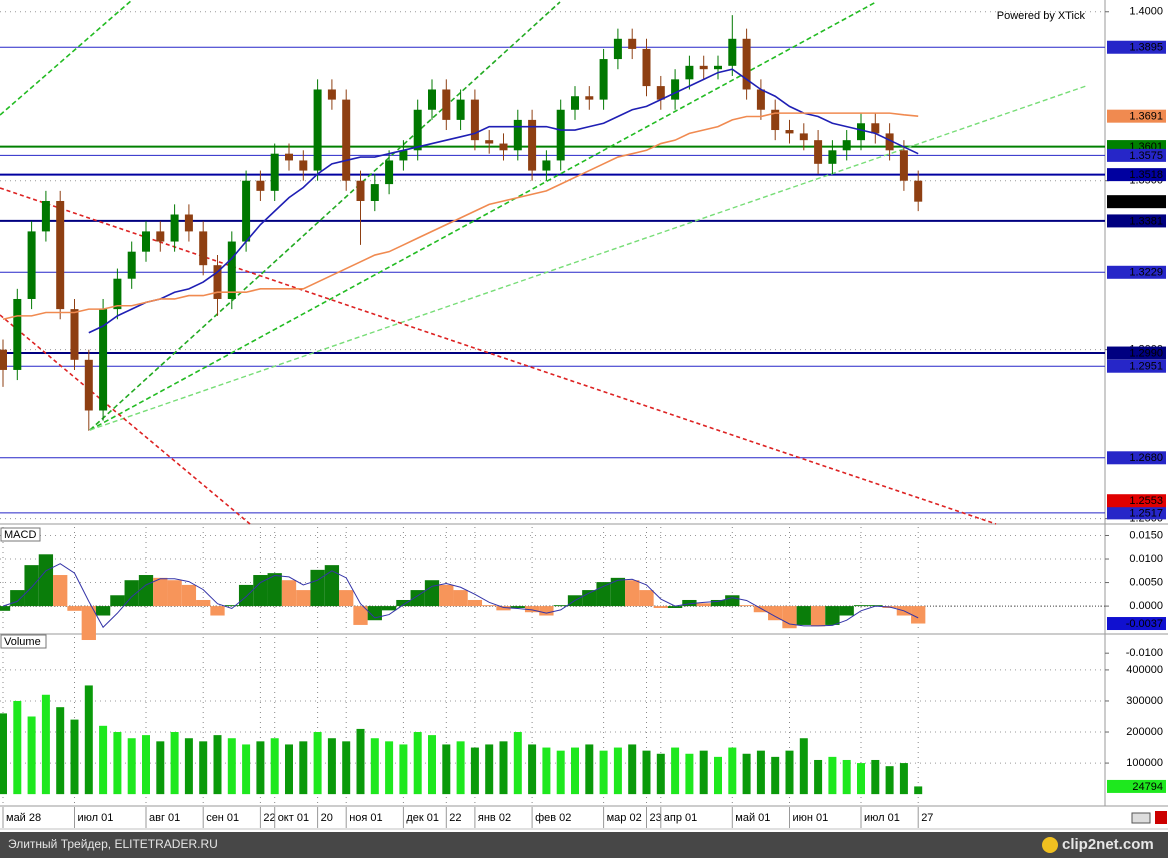 The image size is (1168, 858). Describe the element at coordinates (1146, 12) in the screenshot. I see `y-tick-label: 1.4000` at that location.